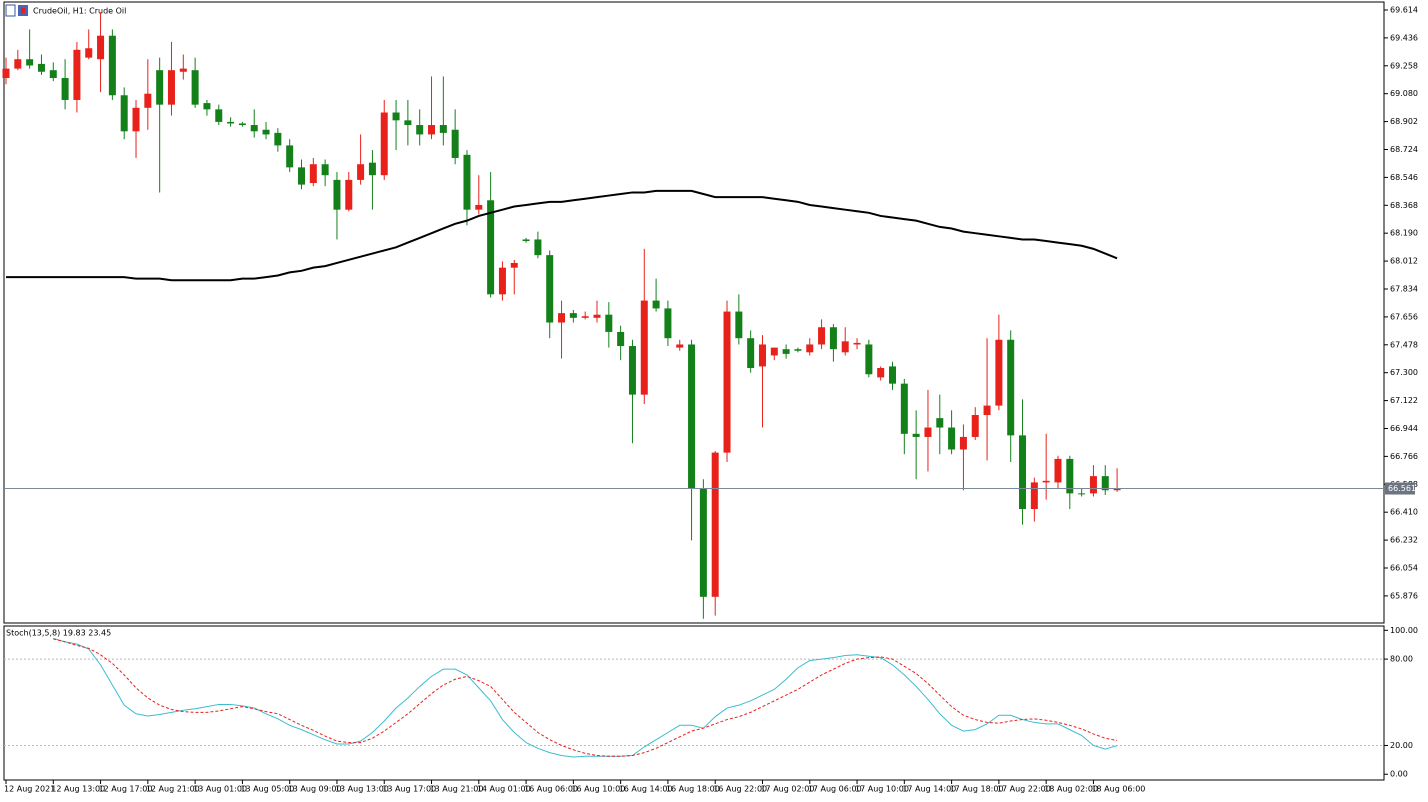  Describe the element at coordinates (1404, 93) in the screenshot. I see `y-tick-label: 69.080` at that location.